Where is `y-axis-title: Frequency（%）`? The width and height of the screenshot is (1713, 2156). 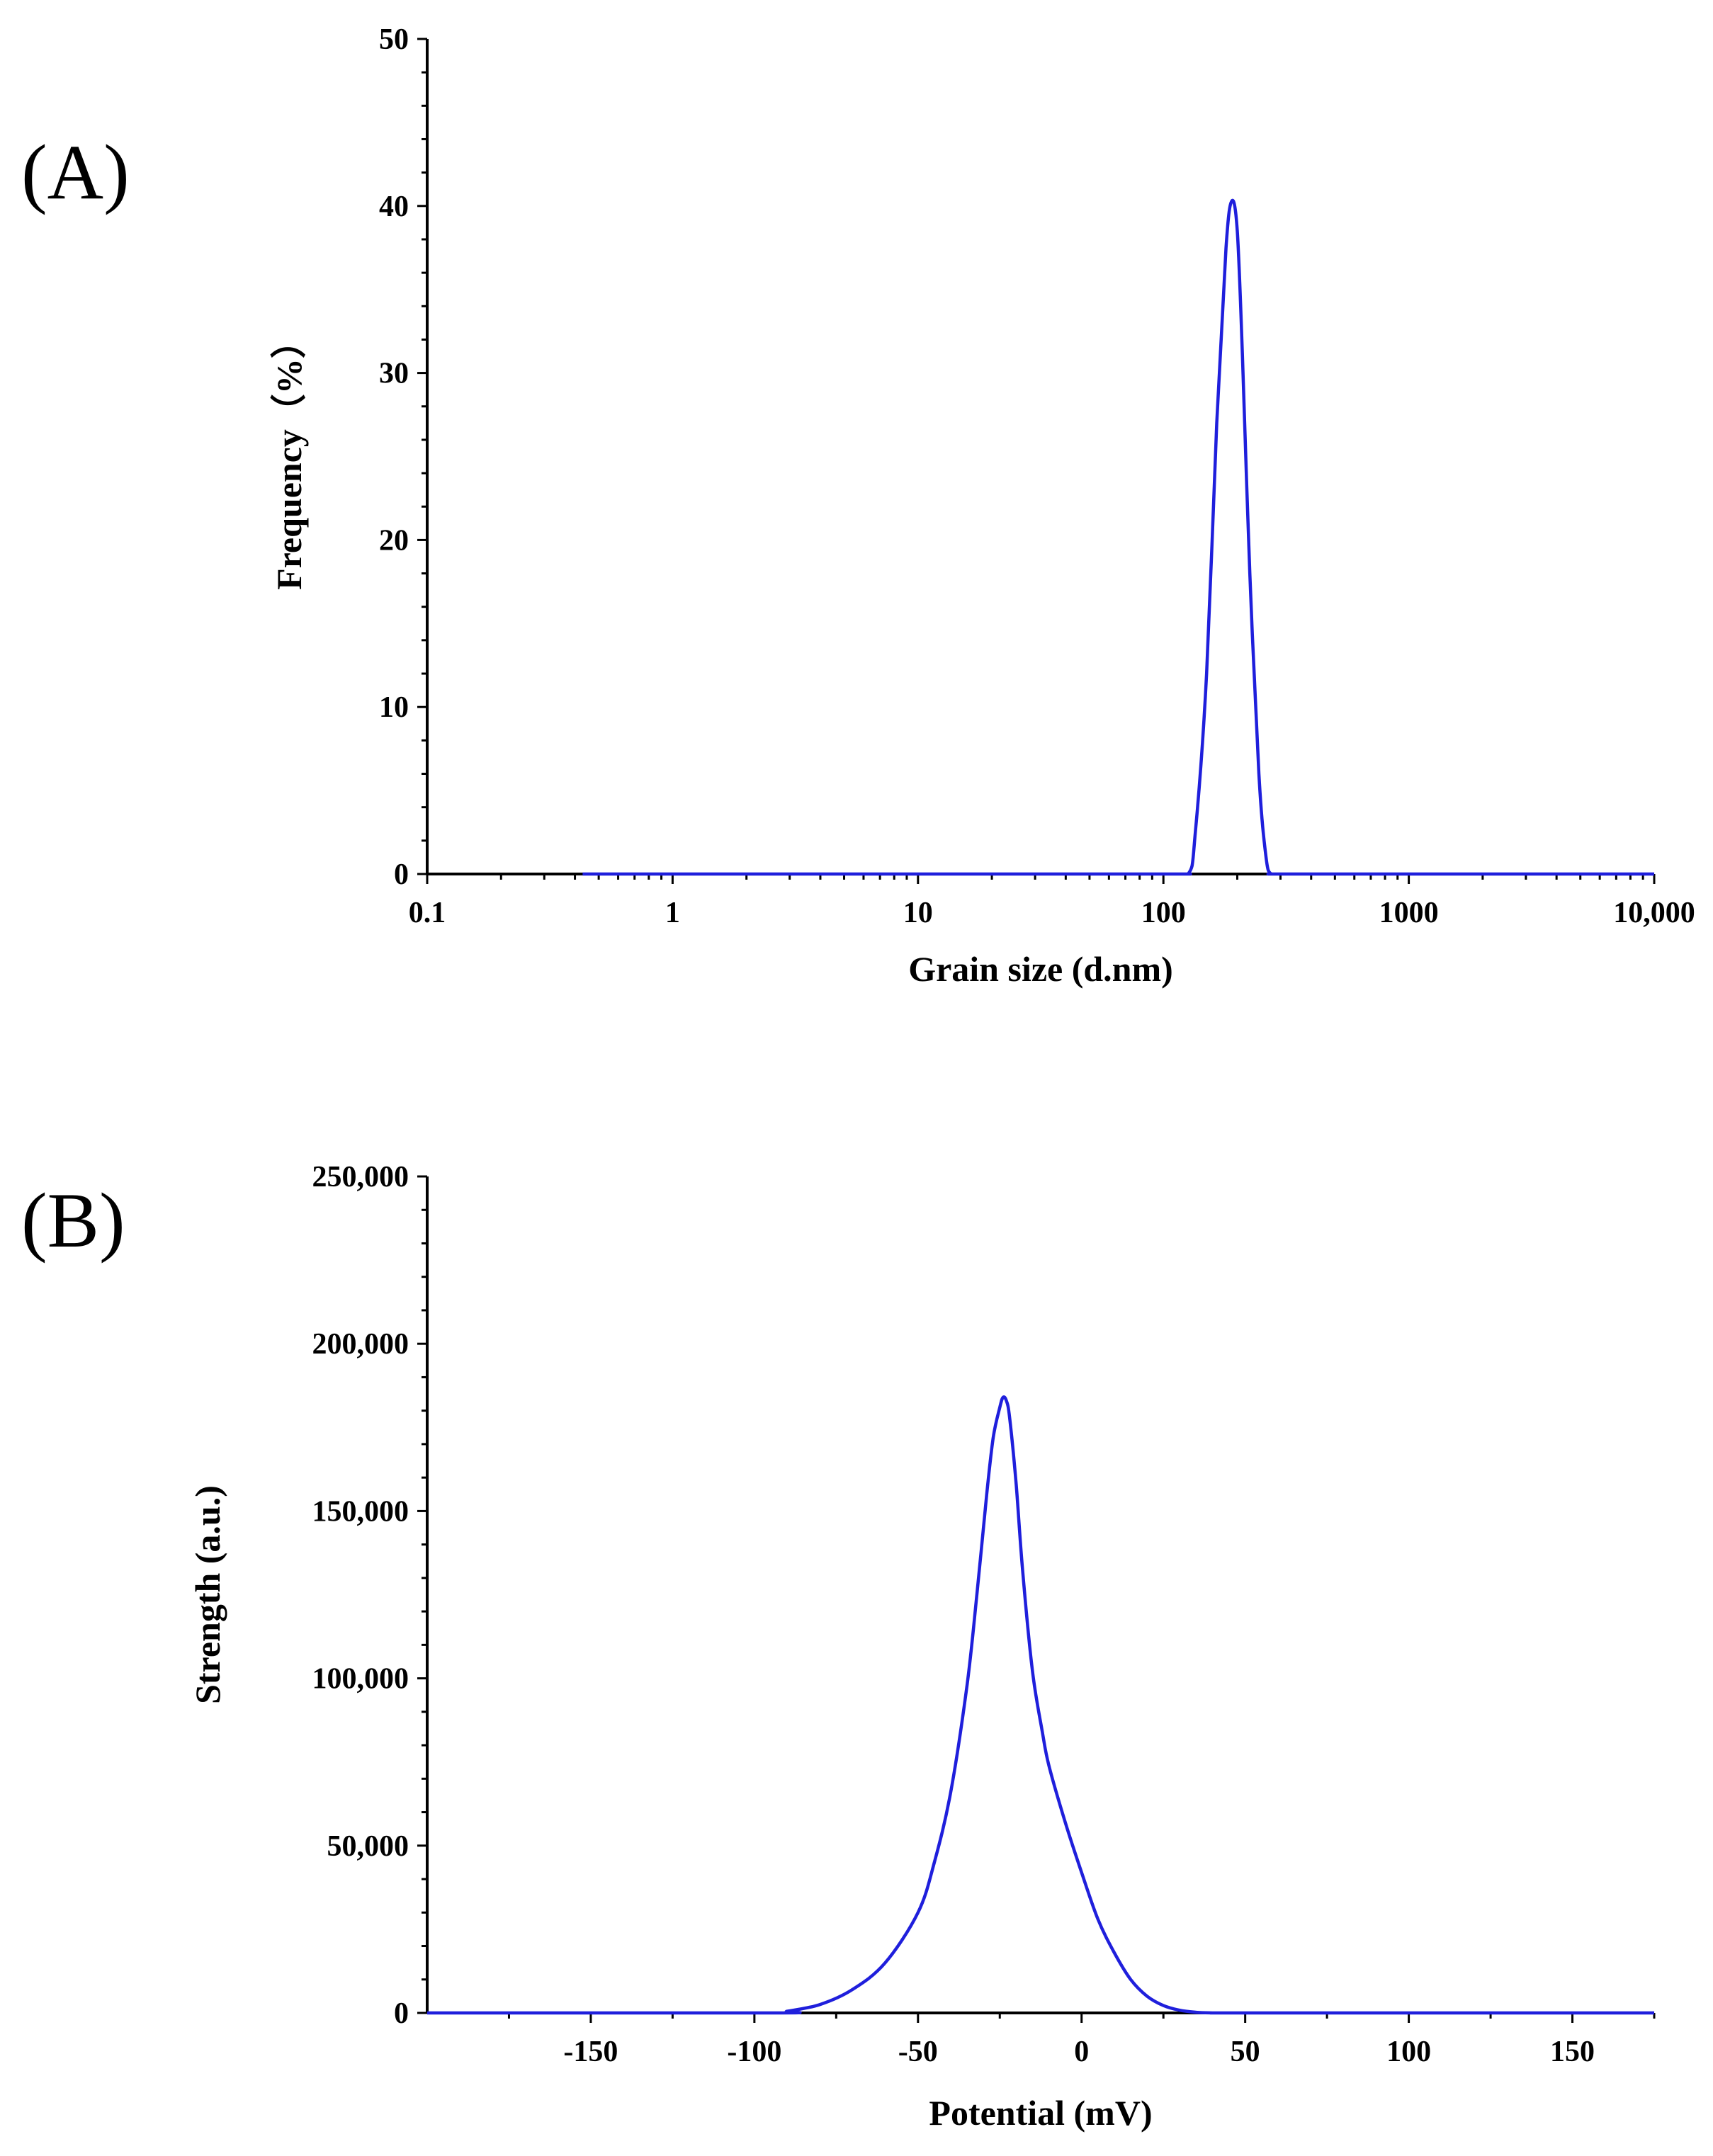 y-axis-title: Frequency（%） is located at coordinates (289, 456).